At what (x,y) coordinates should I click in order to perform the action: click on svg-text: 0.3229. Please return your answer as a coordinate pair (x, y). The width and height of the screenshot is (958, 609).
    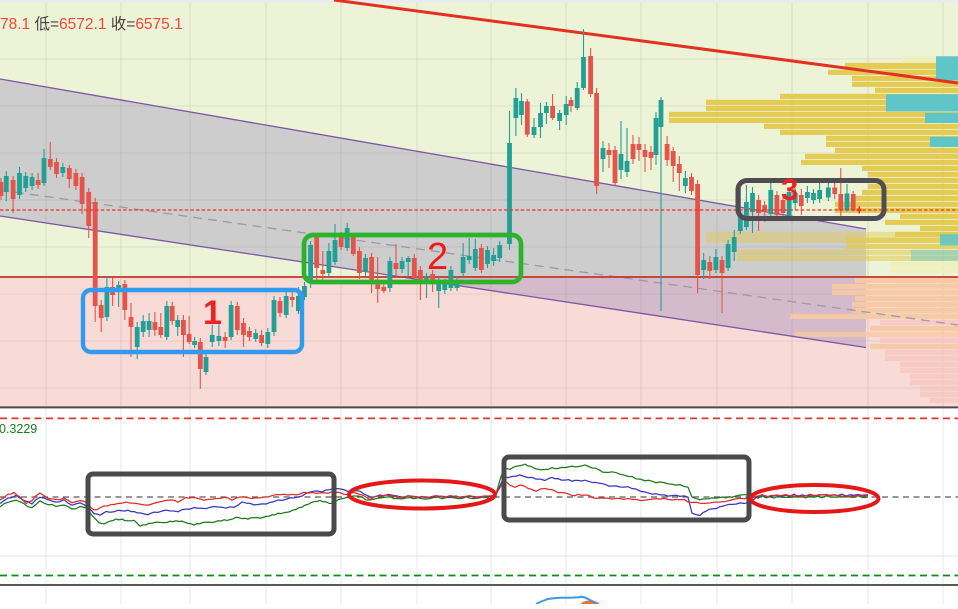
    Looking at the image, I should click on (18, 429).